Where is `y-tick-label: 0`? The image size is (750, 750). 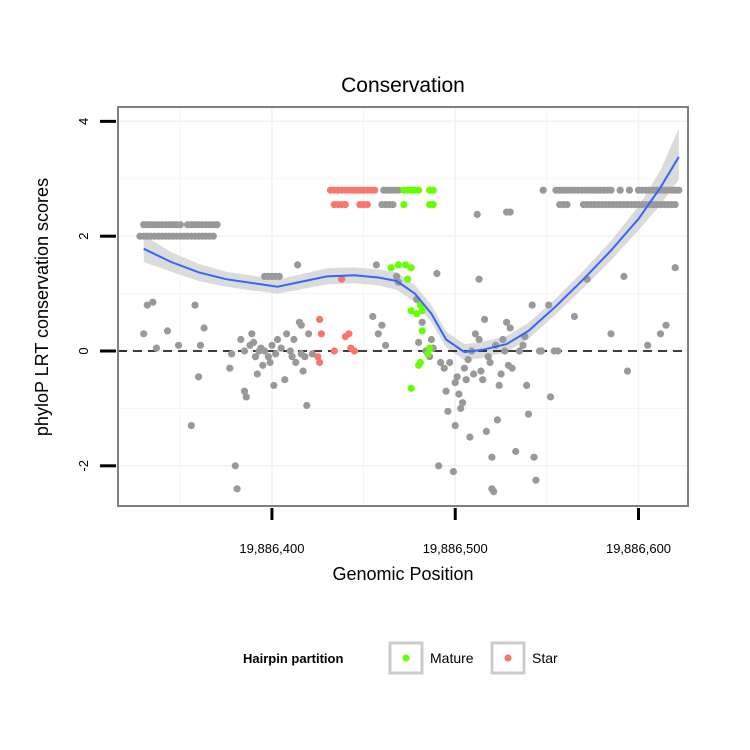
y-tick-label: 0 is located at coordinates (83, 350).